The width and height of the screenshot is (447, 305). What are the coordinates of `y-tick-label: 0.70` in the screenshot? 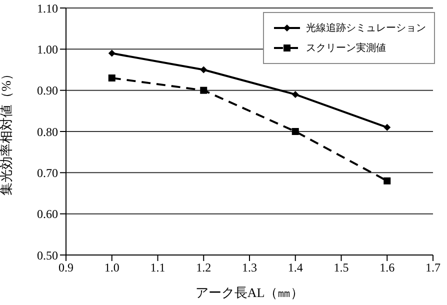 It's located at (47, 173).